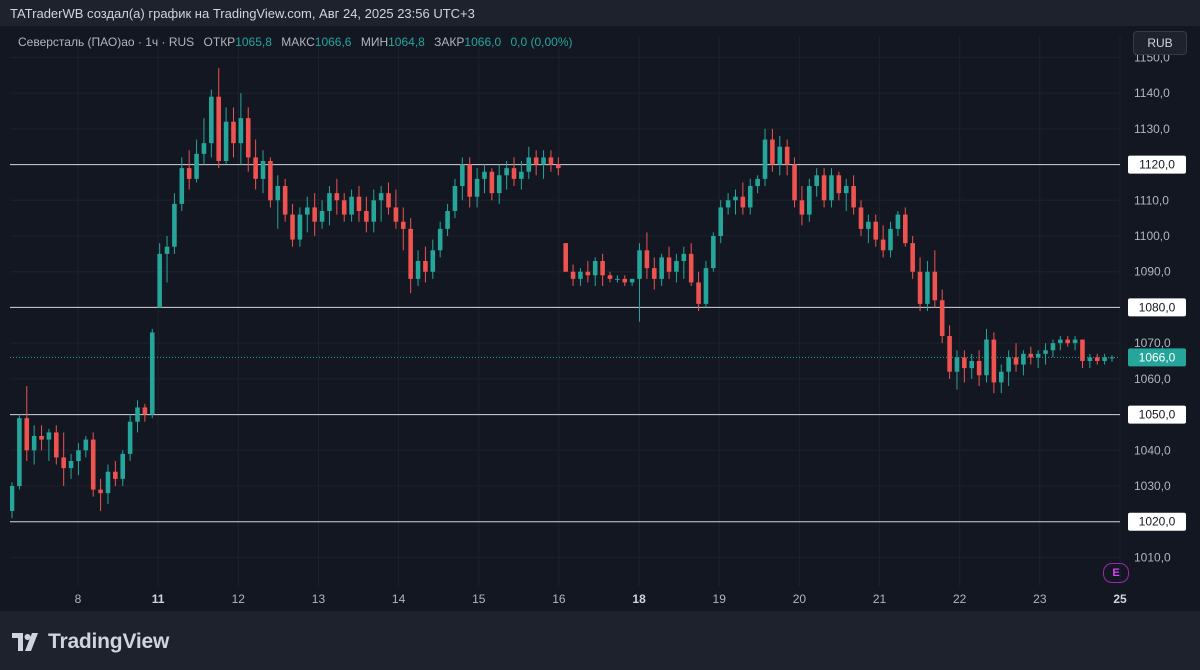  What do you see at coordinates (374, 42) in the screenshot?
I see `low-label: МИН` at bounding box center [374, 42].